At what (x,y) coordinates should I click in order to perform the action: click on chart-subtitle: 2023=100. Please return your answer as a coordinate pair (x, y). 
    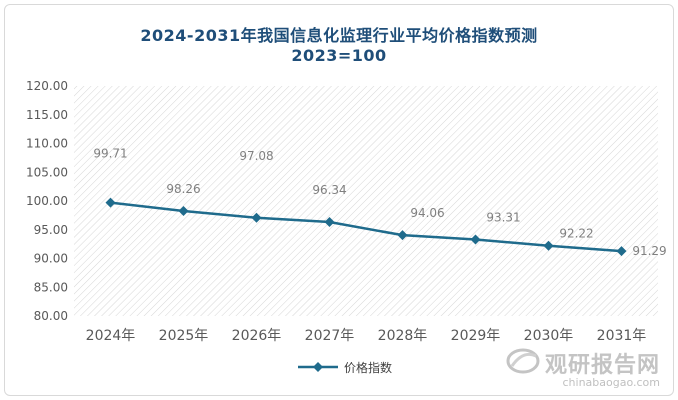
    Looking at the image, I should click on (339, 55).